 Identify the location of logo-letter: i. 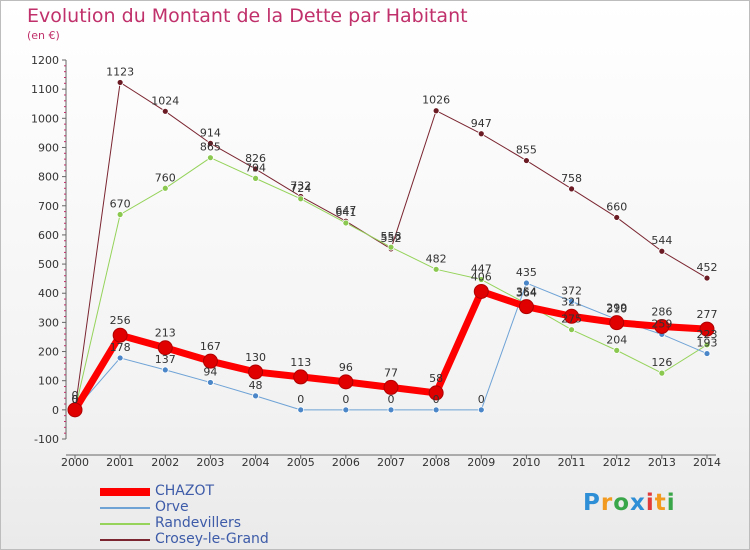
(650, 503).